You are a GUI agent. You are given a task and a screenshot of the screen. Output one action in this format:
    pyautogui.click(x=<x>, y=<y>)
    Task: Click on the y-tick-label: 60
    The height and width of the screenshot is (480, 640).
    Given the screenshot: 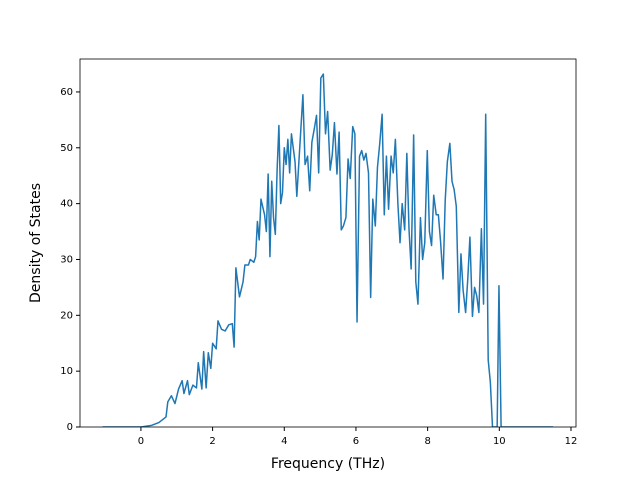 What is the action you would take?
    pyautogui.click(x=66, y=92)
    